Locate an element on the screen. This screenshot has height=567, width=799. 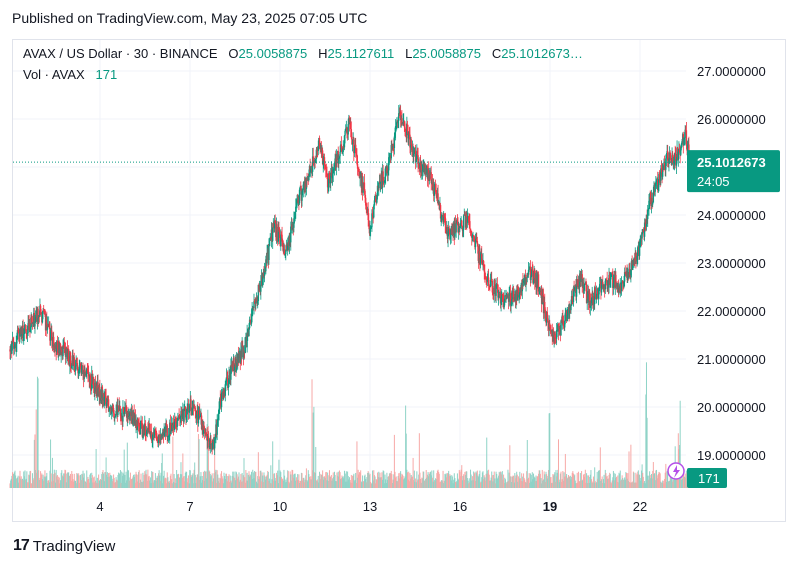
volume-label: Vol · AVAX is located at coordinates (54, 74).